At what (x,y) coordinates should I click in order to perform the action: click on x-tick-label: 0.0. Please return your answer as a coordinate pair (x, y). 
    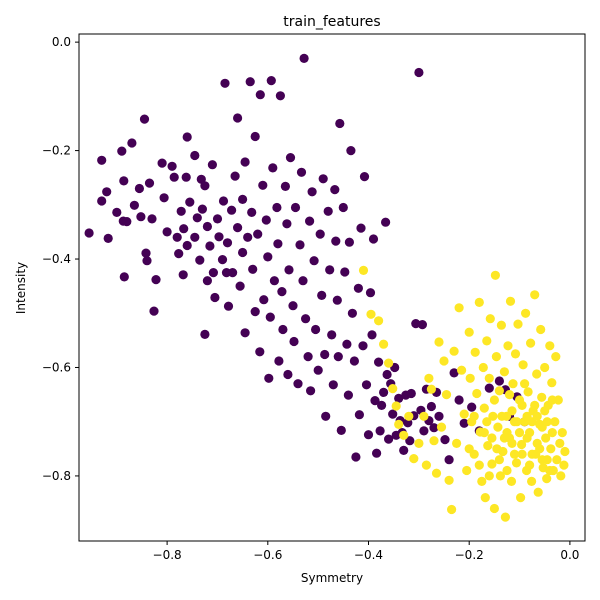
    Looking at the image, I should click on (569, 555).